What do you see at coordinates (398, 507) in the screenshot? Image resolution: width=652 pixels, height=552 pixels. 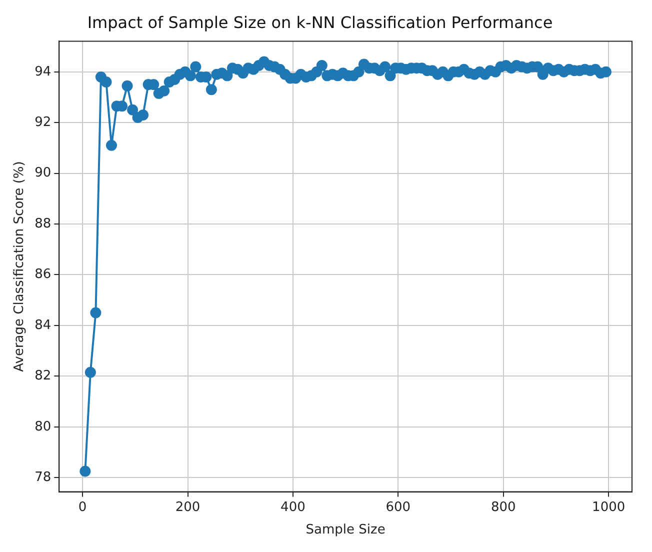 I see `x-tick-label: 600` at bounding box center [398, 507].